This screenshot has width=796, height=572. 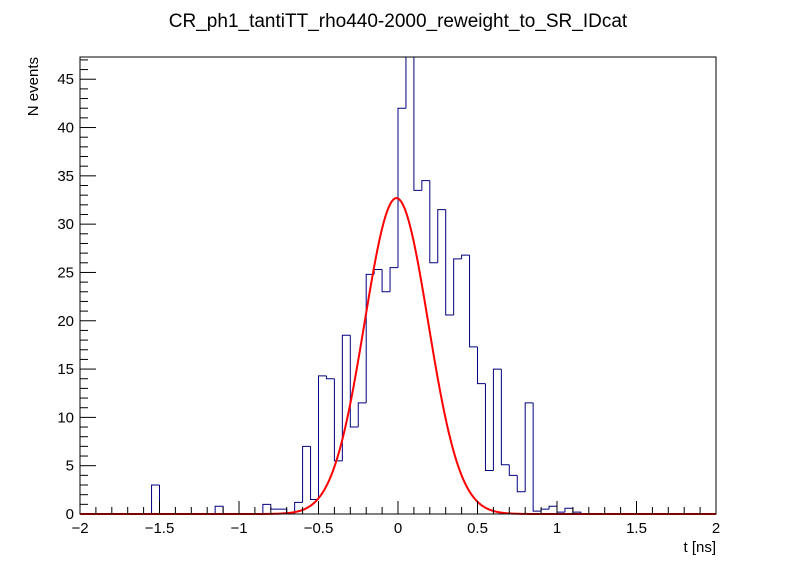 I want to click on y-tick-label: 10, so click(x=65, y=417).